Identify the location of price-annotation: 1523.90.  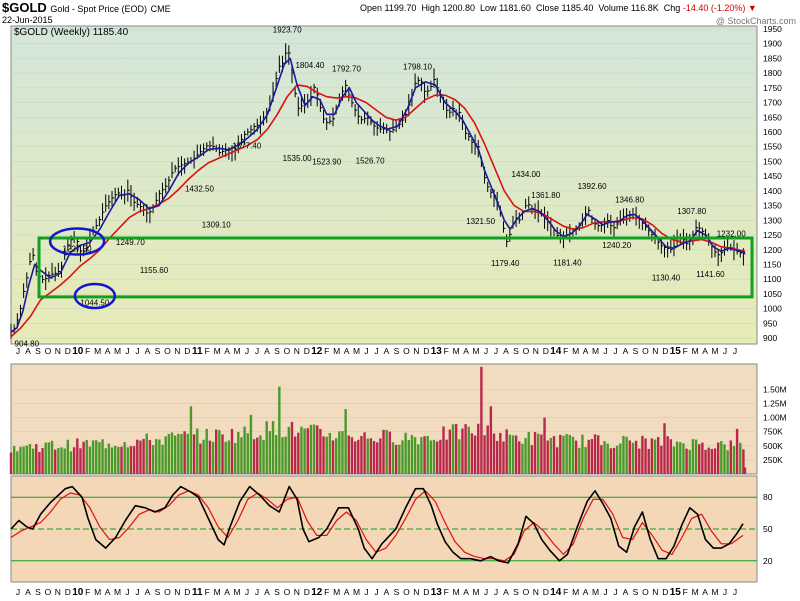
(326, 161).